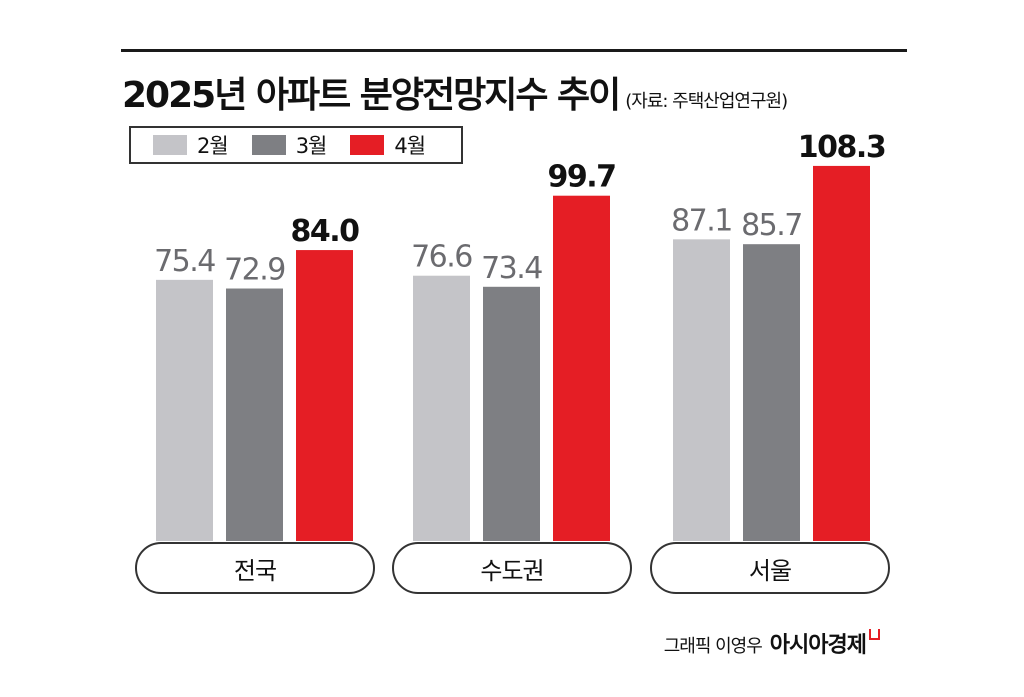 This screenshot has height=697, width=1024. Describe the element at coordinates (770, 568) in the screenshot. I see `category-label-seoul: 서울` at that location.